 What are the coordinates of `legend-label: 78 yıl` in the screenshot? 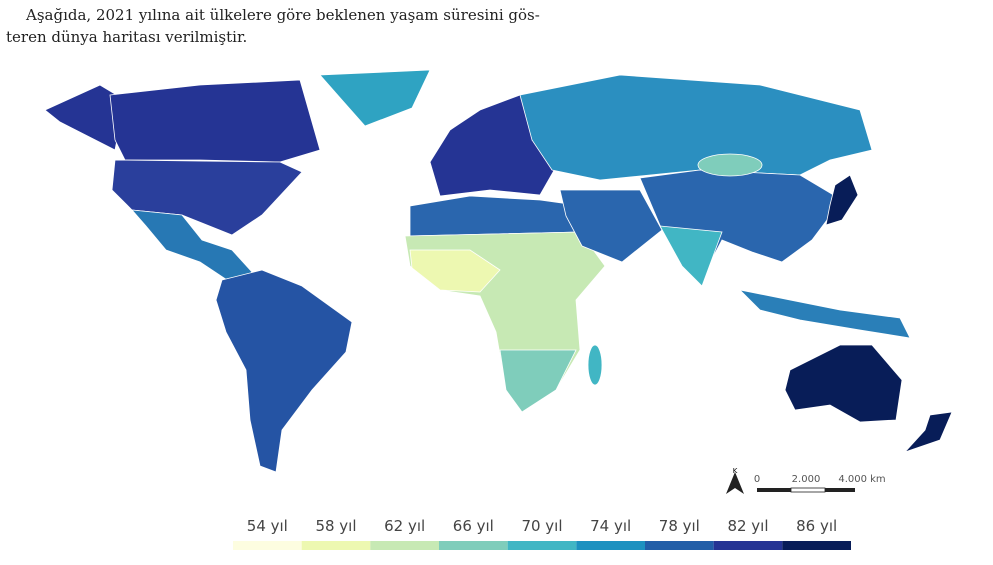 It's located at (679, 526).